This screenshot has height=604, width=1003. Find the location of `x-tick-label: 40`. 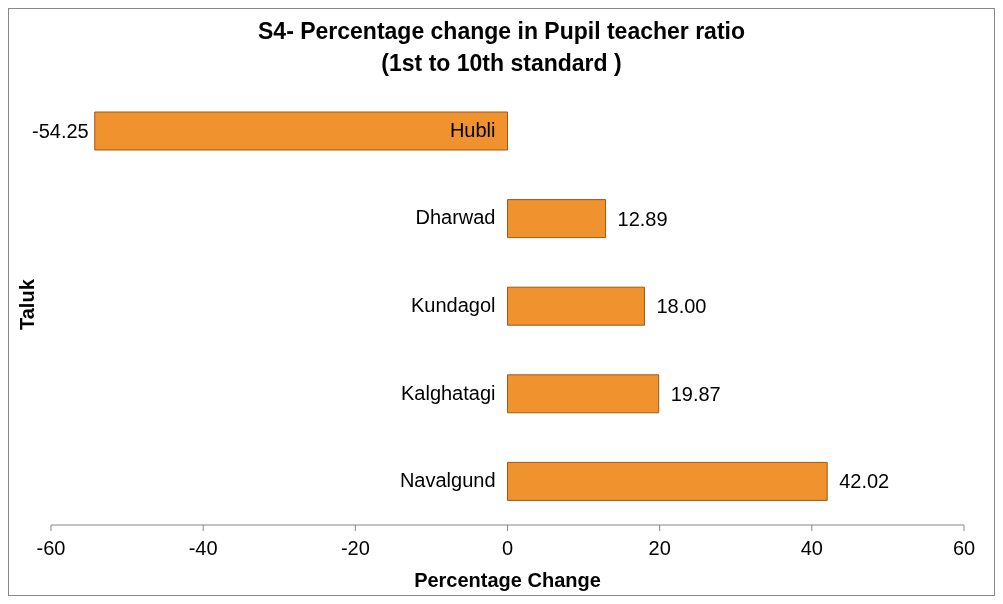

x-tick-label: 40 is located at coordinates (811, 548).